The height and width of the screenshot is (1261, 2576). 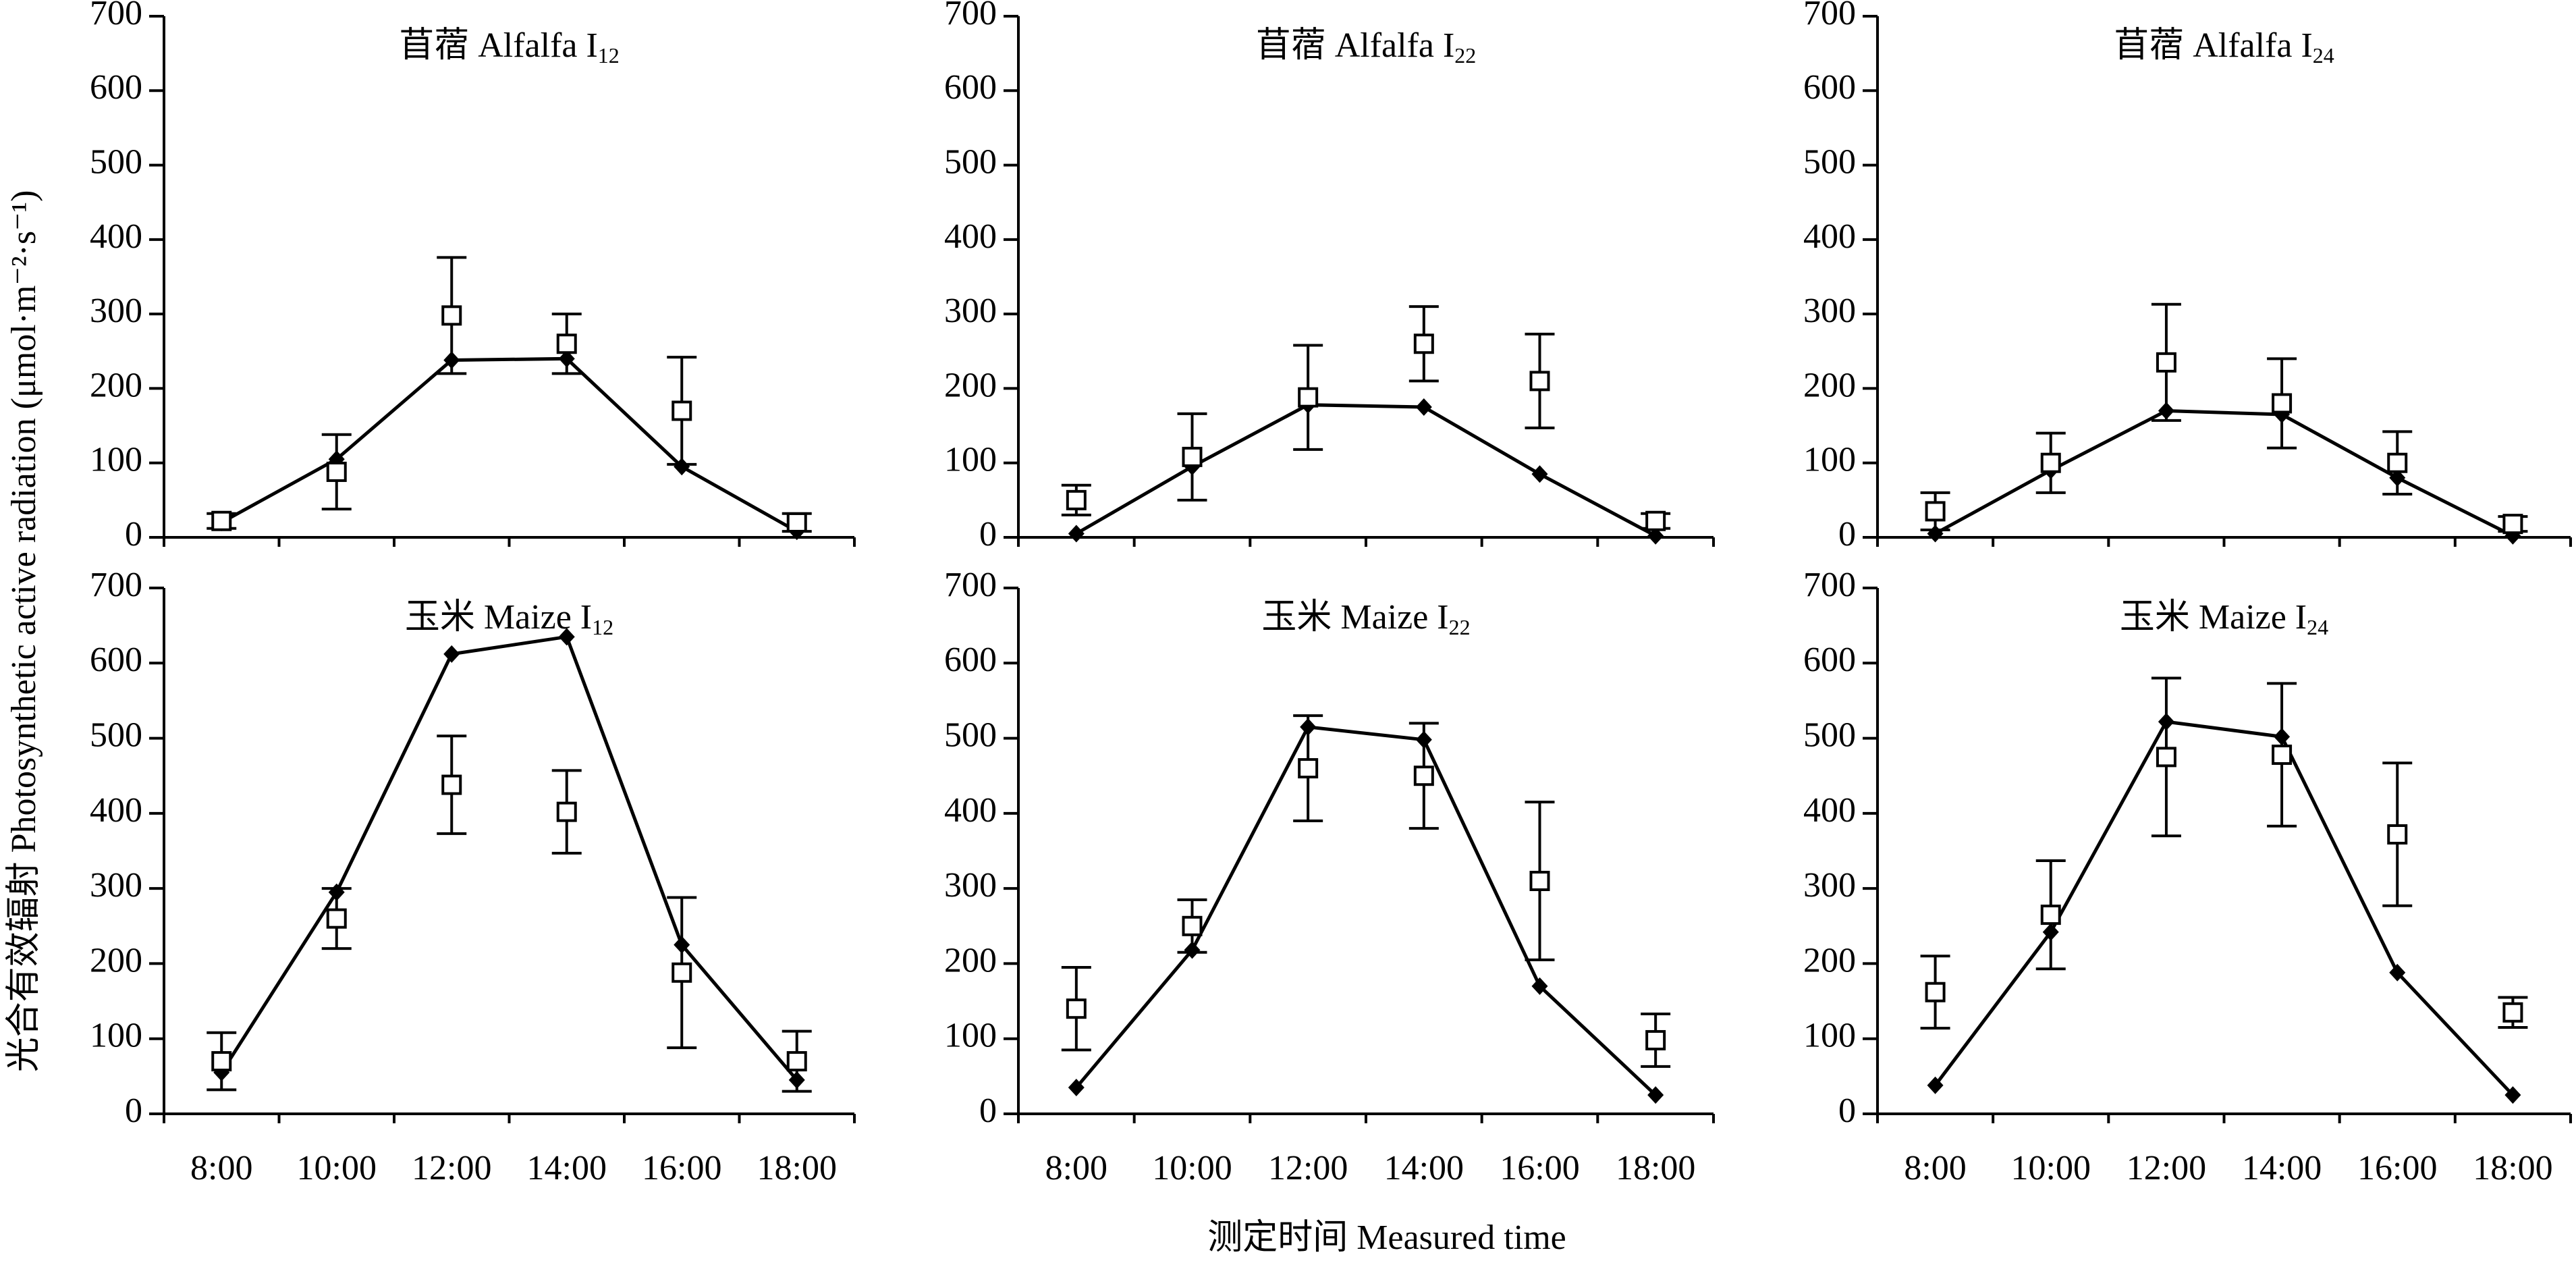 I want to click on title-subscript: 12, so click(x=602, y=627).